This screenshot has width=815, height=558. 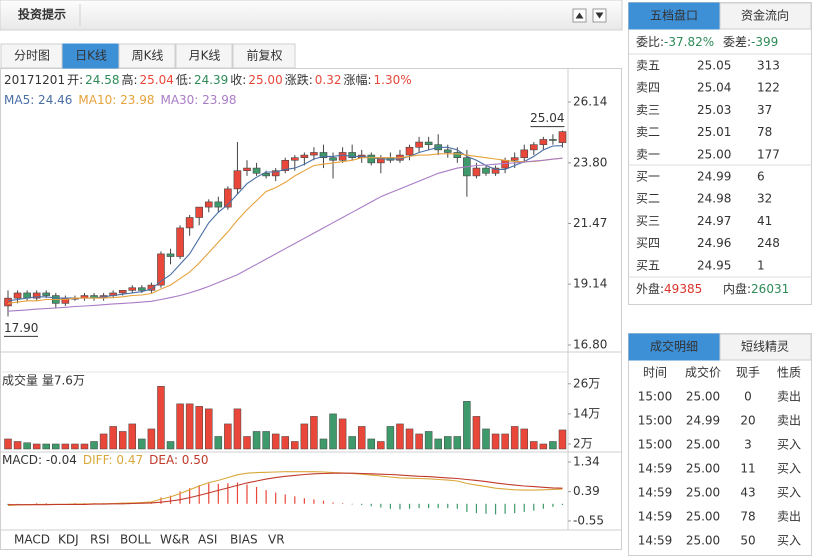 What do you see at coordinates (764, 199) in the screenshot?
I see `book-volume: 32` at bounding box center [764, 199].